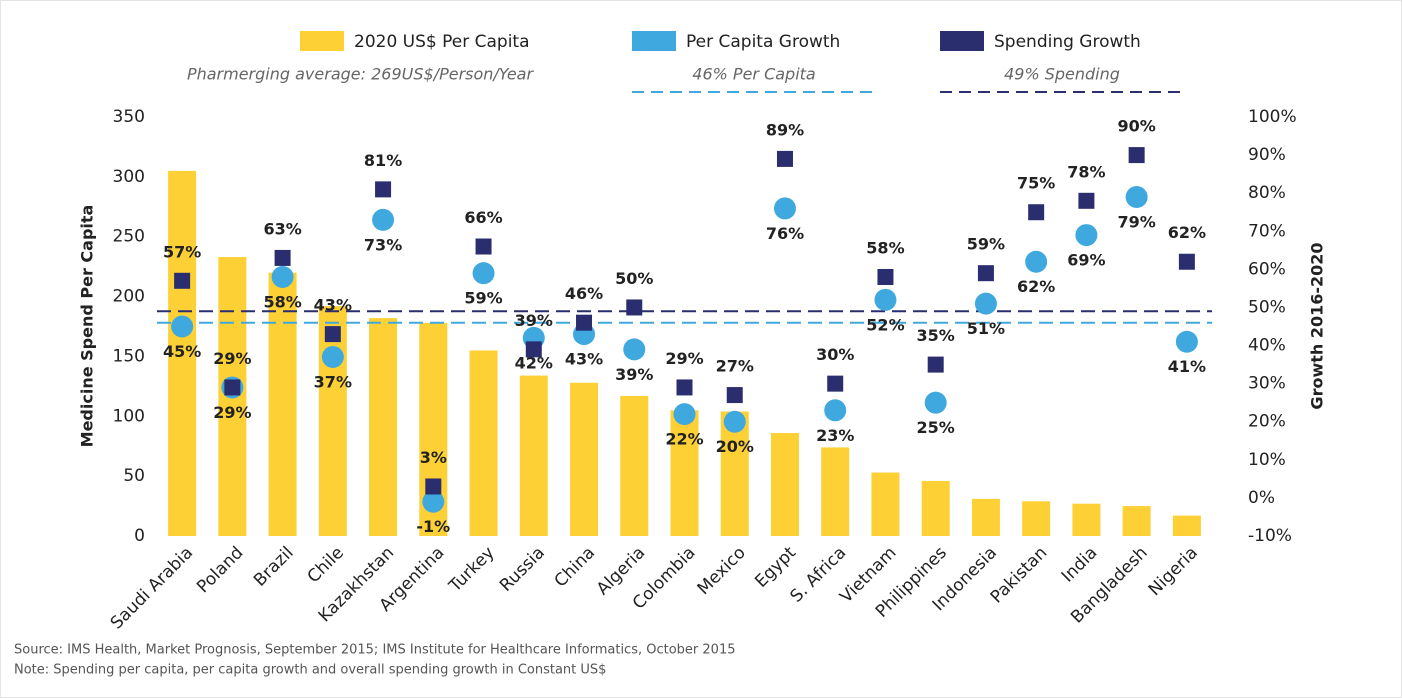 This screenshot has height=698, width=1402. I want to click on x-tick-label: Turkey, so click(472, 570).